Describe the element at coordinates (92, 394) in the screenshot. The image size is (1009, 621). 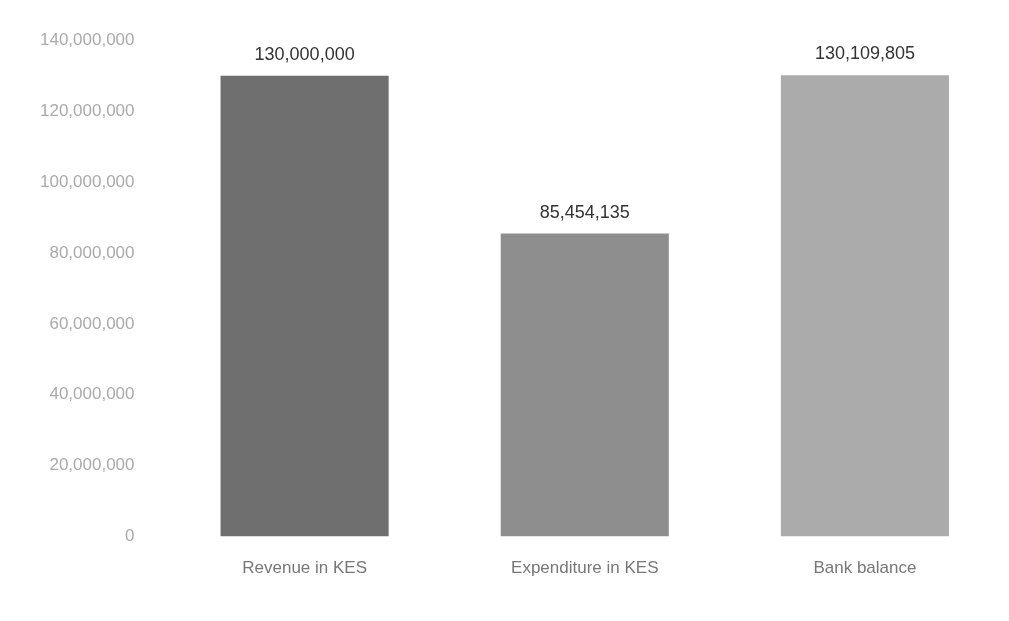
I see `y-tick-label: 40,000,000` at that location.